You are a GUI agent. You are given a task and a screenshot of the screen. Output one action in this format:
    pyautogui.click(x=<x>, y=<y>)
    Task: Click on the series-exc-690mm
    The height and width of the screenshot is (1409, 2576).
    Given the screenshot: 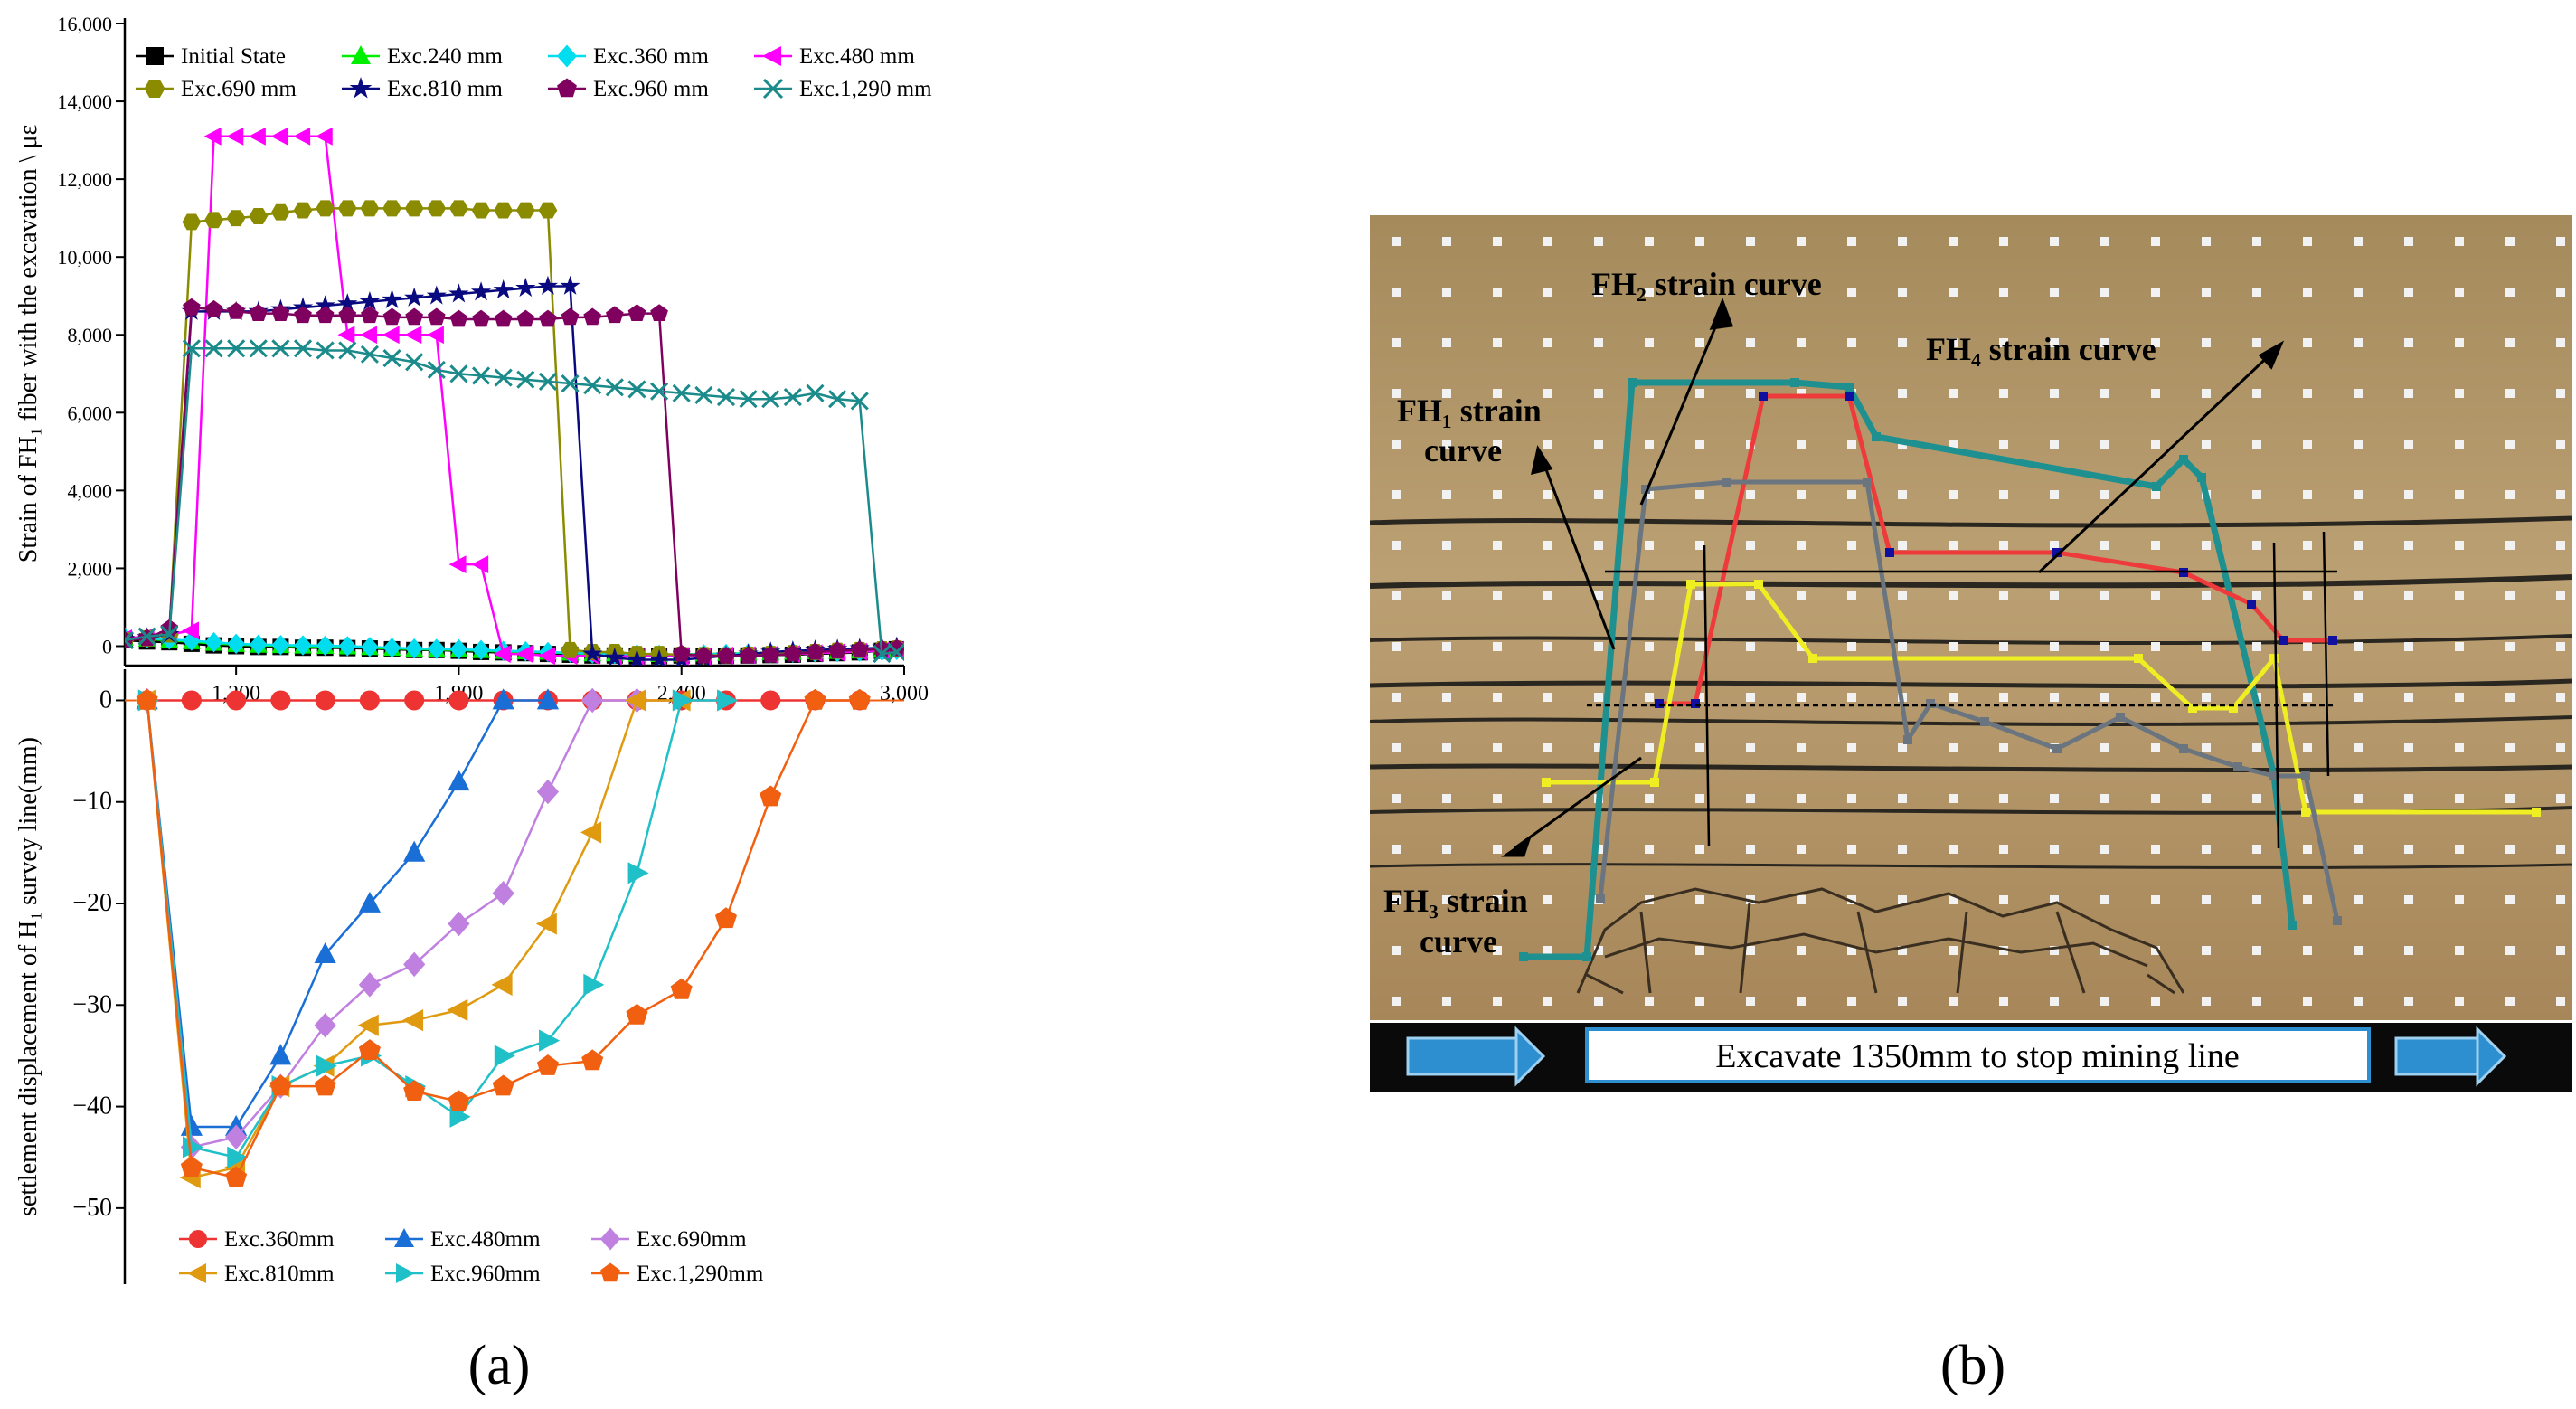 What is the action you would take?
    pyautogui.click(x=392, y=923)
    